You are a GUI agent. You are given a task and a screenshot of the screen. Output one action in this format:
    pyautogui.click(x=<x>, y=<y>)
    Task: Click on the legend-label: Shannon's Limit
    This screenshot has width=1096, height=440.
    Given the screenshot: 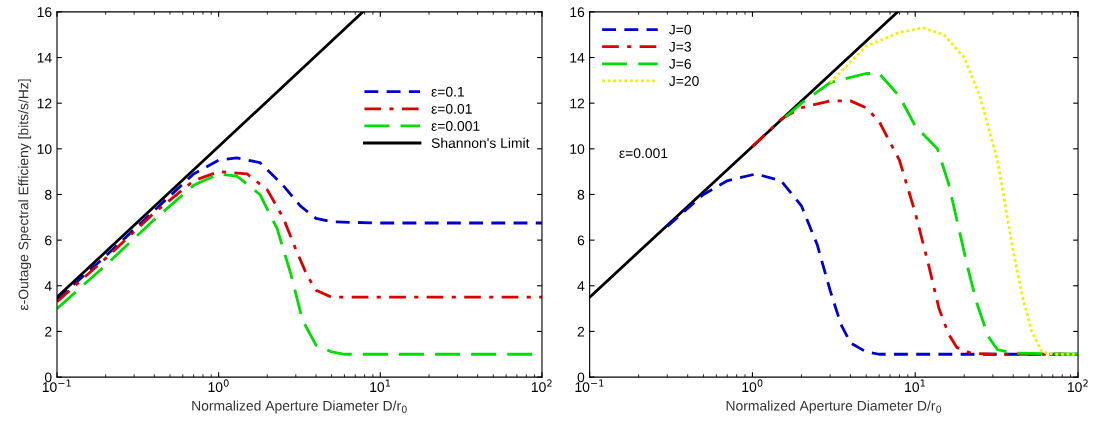 What is the action you would take?
    pyautogui.click(x=480, y=143)
    